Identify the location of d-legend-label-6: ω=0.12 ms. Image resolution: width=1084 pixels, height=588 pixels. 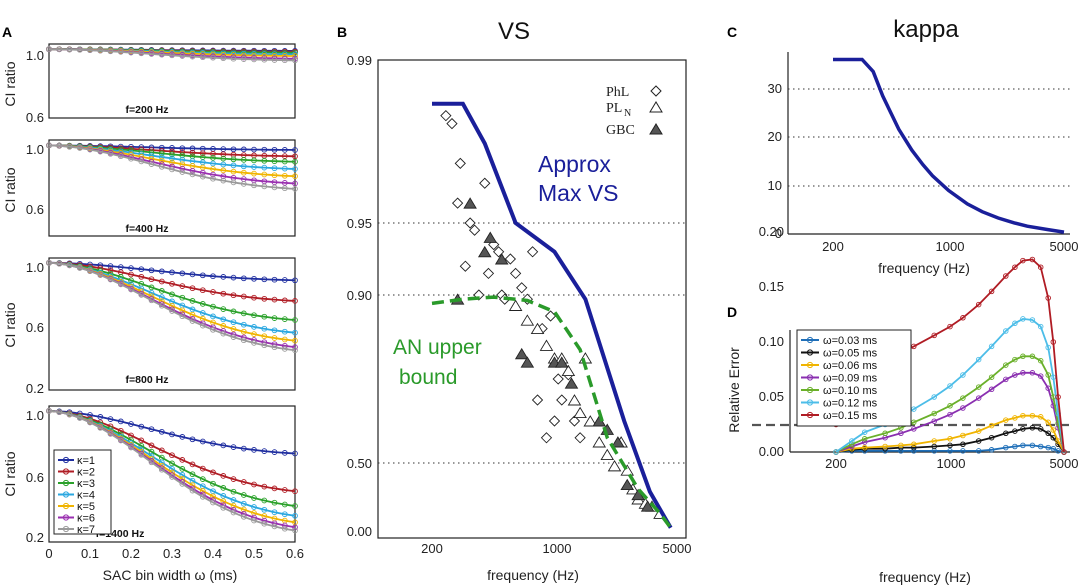
(850, 404).